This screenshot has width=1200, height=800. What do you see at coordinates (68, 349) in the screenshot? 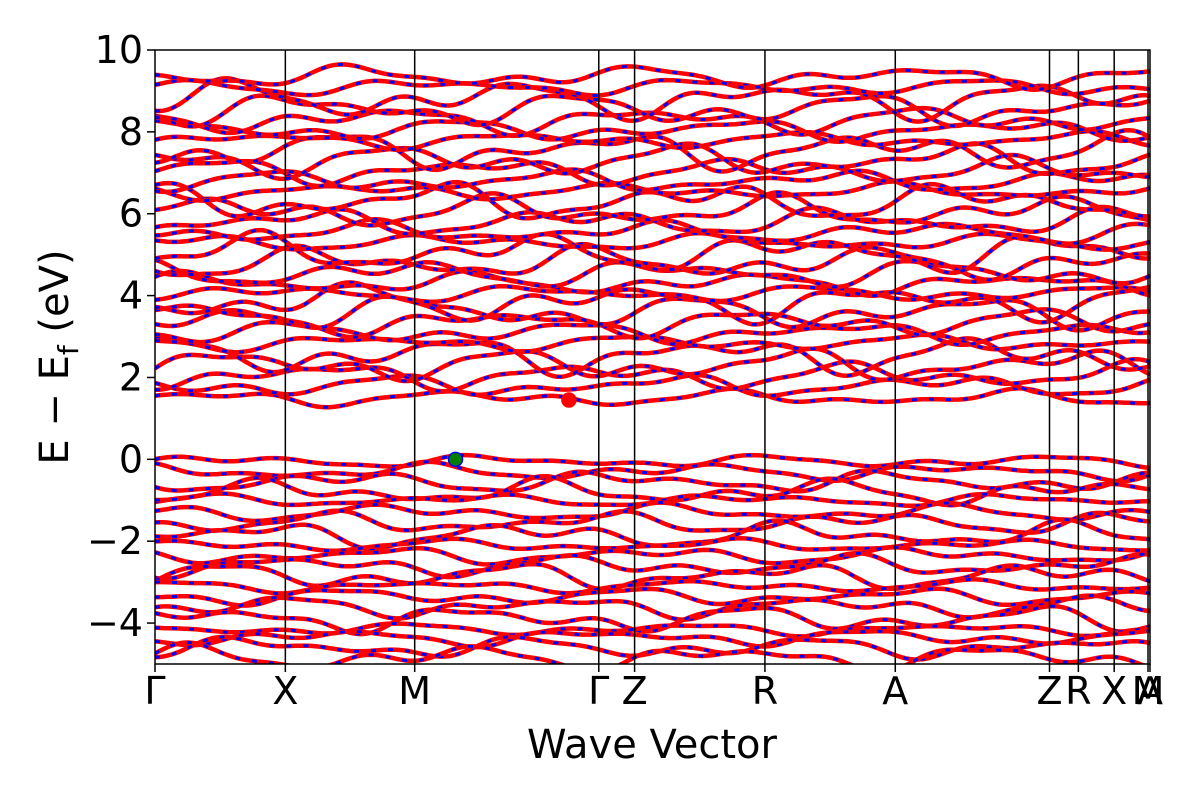
I see `y-axis-label-sub: f` at bounding box center [68, 349].